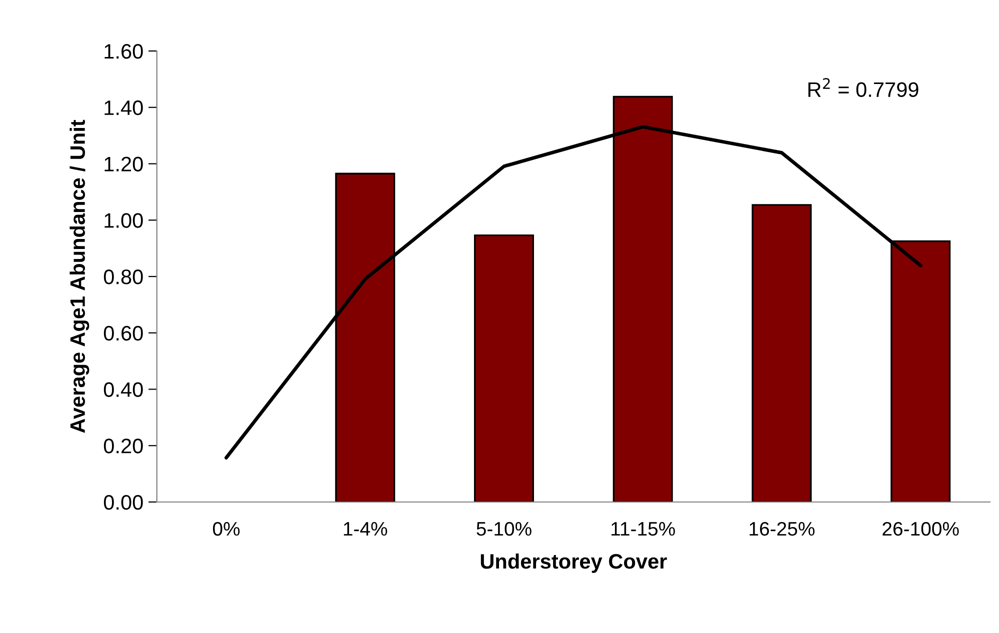  What do you see at coordinates (123, 51) in the screenshot?
I see `y-tick-label: 1.60` at bounding box center [123, 51].